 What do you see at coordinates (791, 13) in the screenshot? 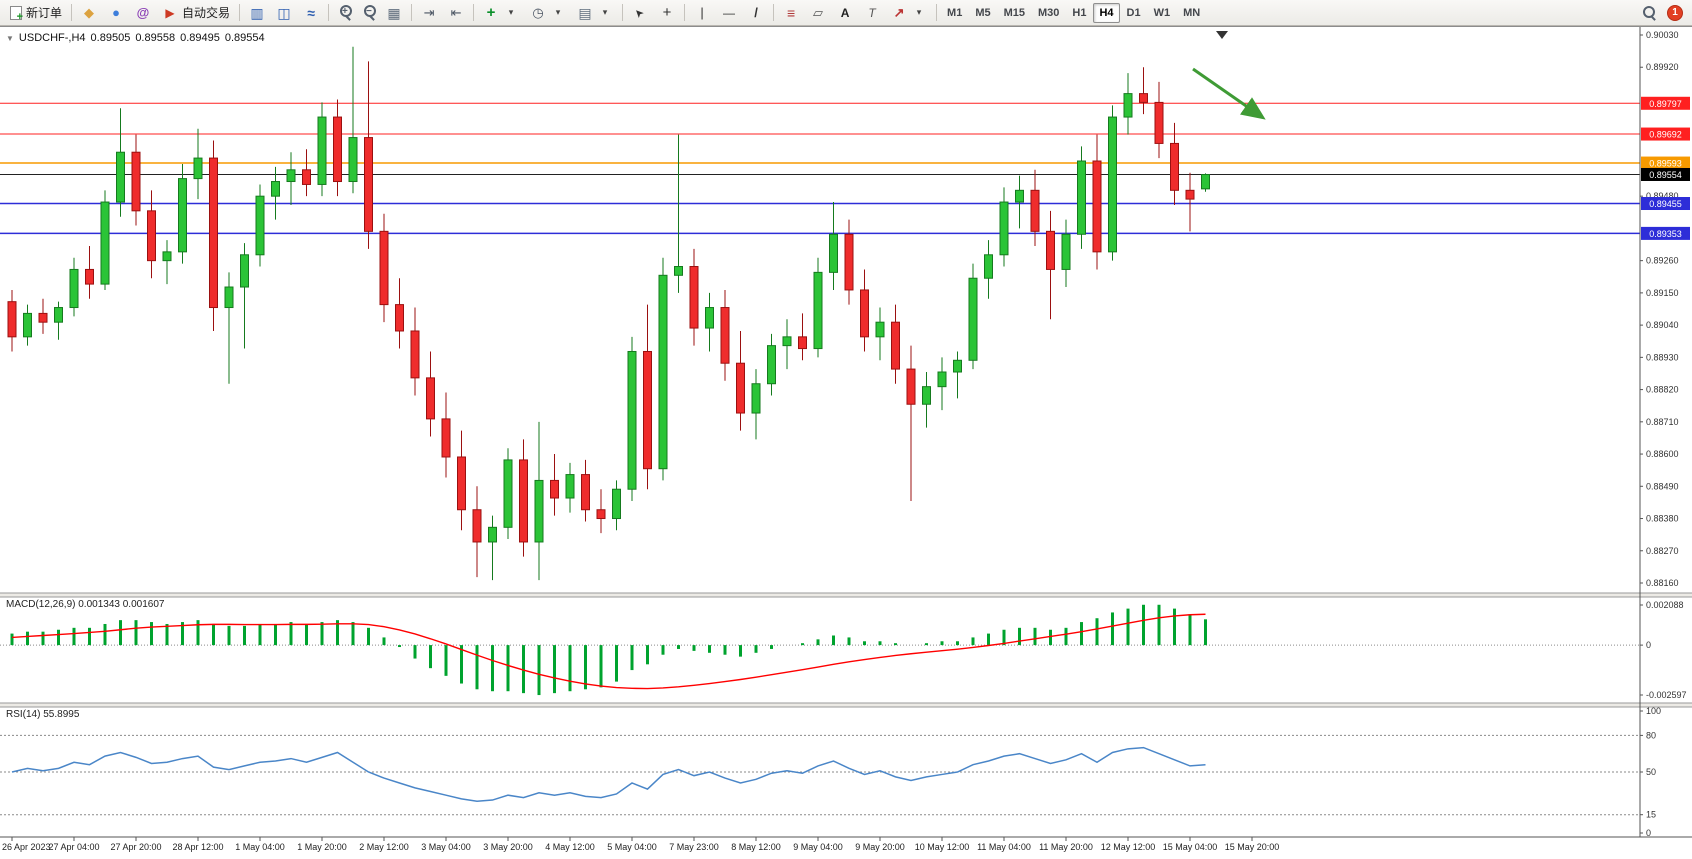
I see `fibonacci-button` at bounding box center [791, 13].